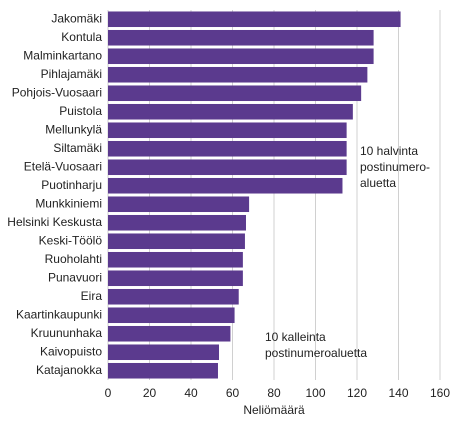  Describe the element at coordinates (71, 351) in the screenshot. I see `y-tick-label: Kaivopuisto` at that location.